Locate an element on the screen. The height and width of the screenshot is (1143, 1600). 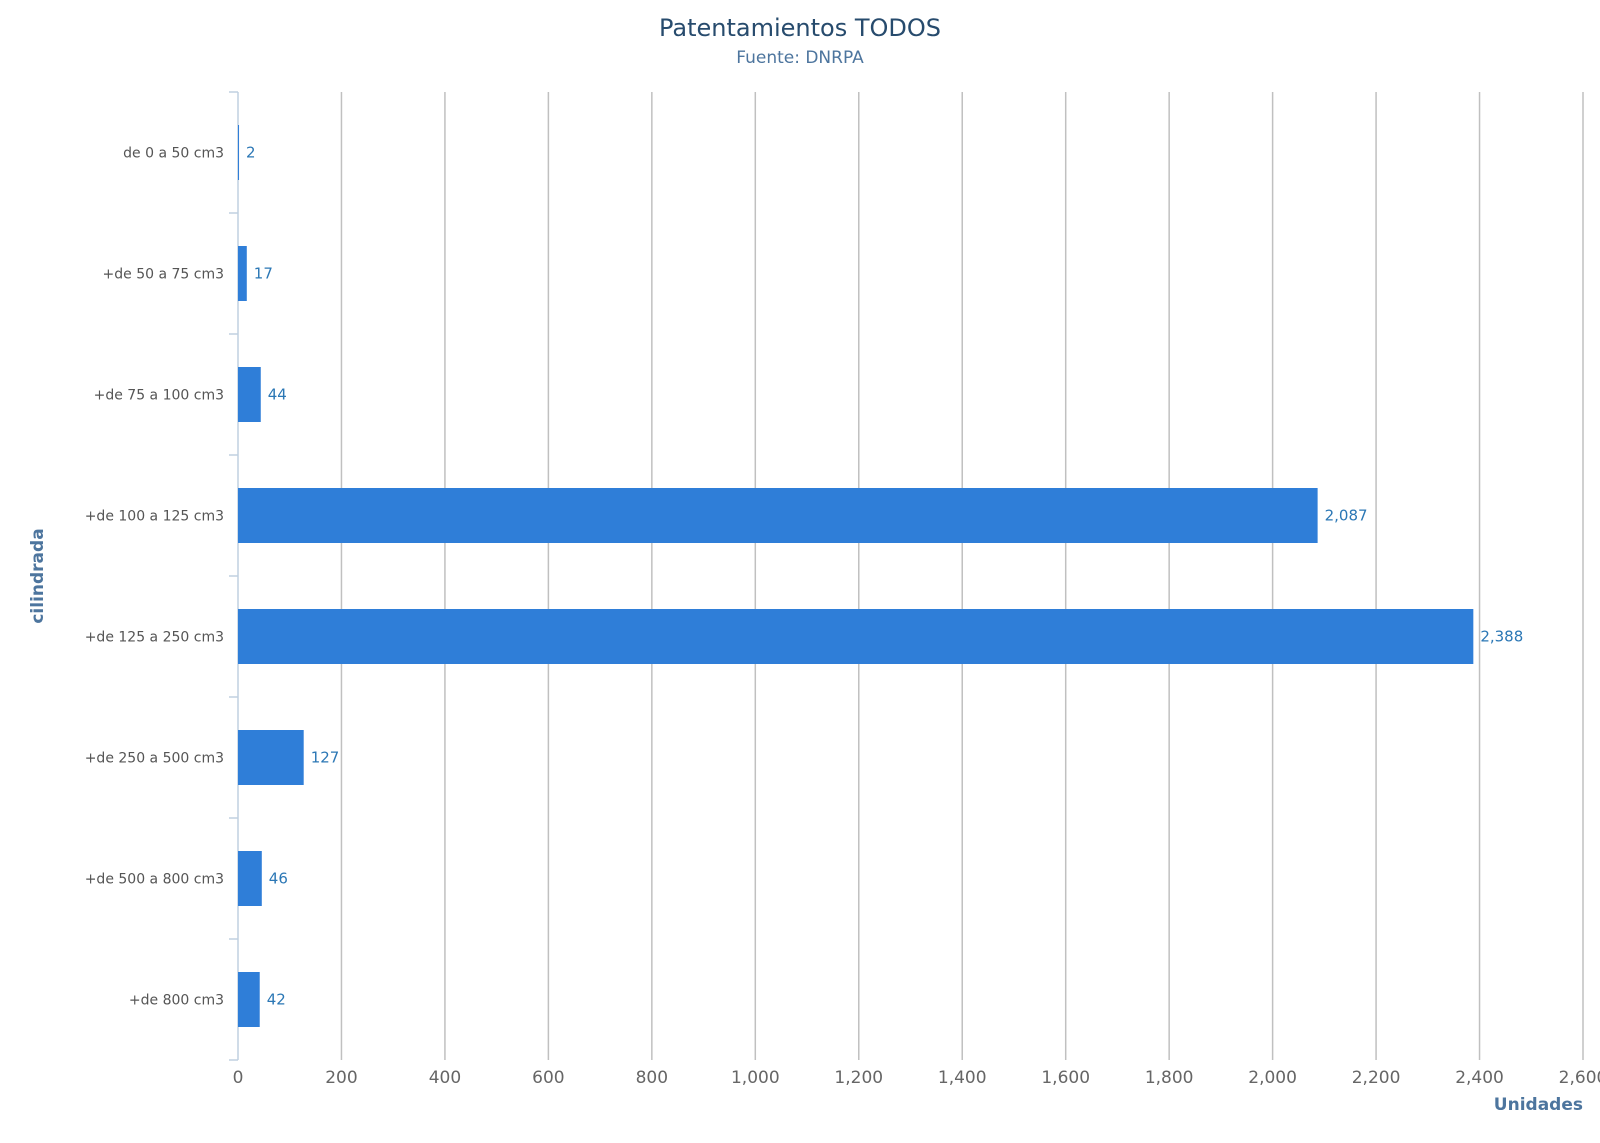
data-label: 2,388 is located at coordinates (1501, 637).